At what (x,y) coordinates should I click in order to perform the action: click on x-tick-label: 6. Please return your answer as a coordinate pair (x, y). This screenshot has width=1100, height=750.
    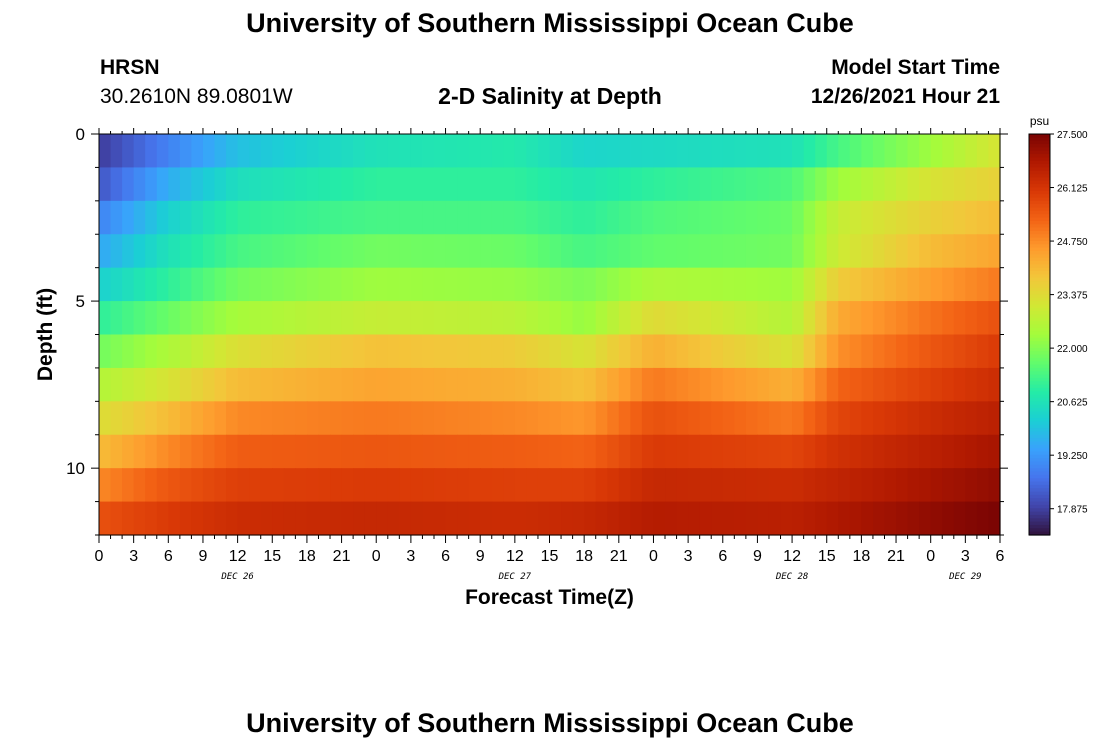
    Looking at the image, I should click on (722, 556).